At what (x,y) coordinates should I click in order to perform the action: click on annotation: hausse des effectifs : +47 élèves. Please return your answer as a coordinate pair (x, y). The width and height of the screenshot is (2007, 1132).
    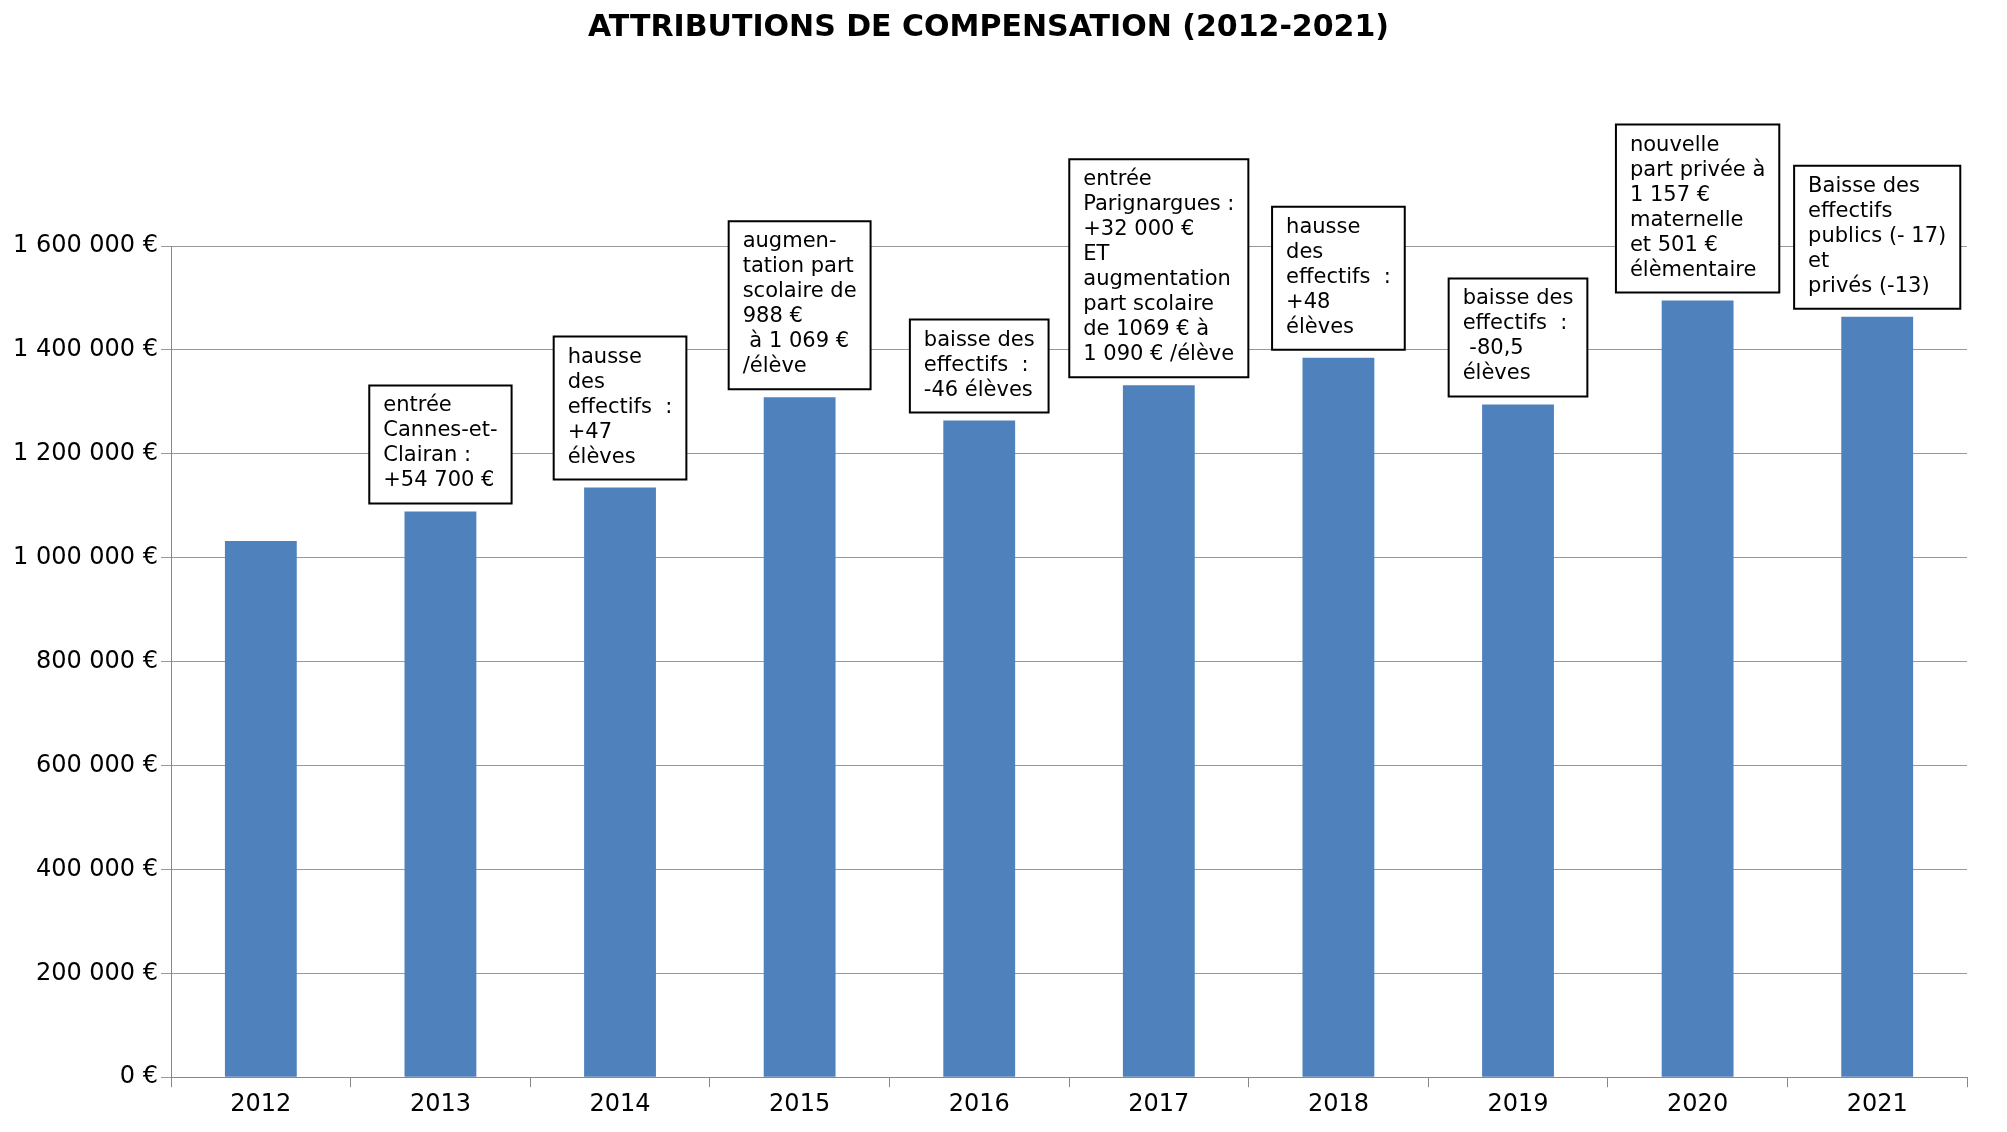
    Looking at the image, I should click on (620, 405).